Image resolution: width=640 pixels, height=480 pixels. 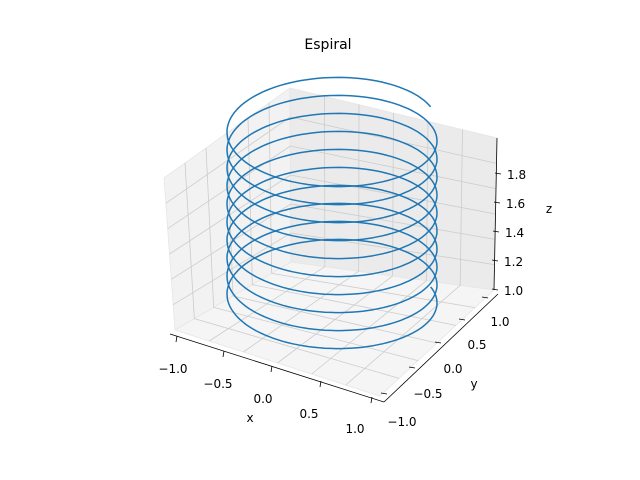 What do you see at coordinates (427, 394) in the screenshot?
I see `y-tick-label: −0.5` at bounding box center [427, 394].